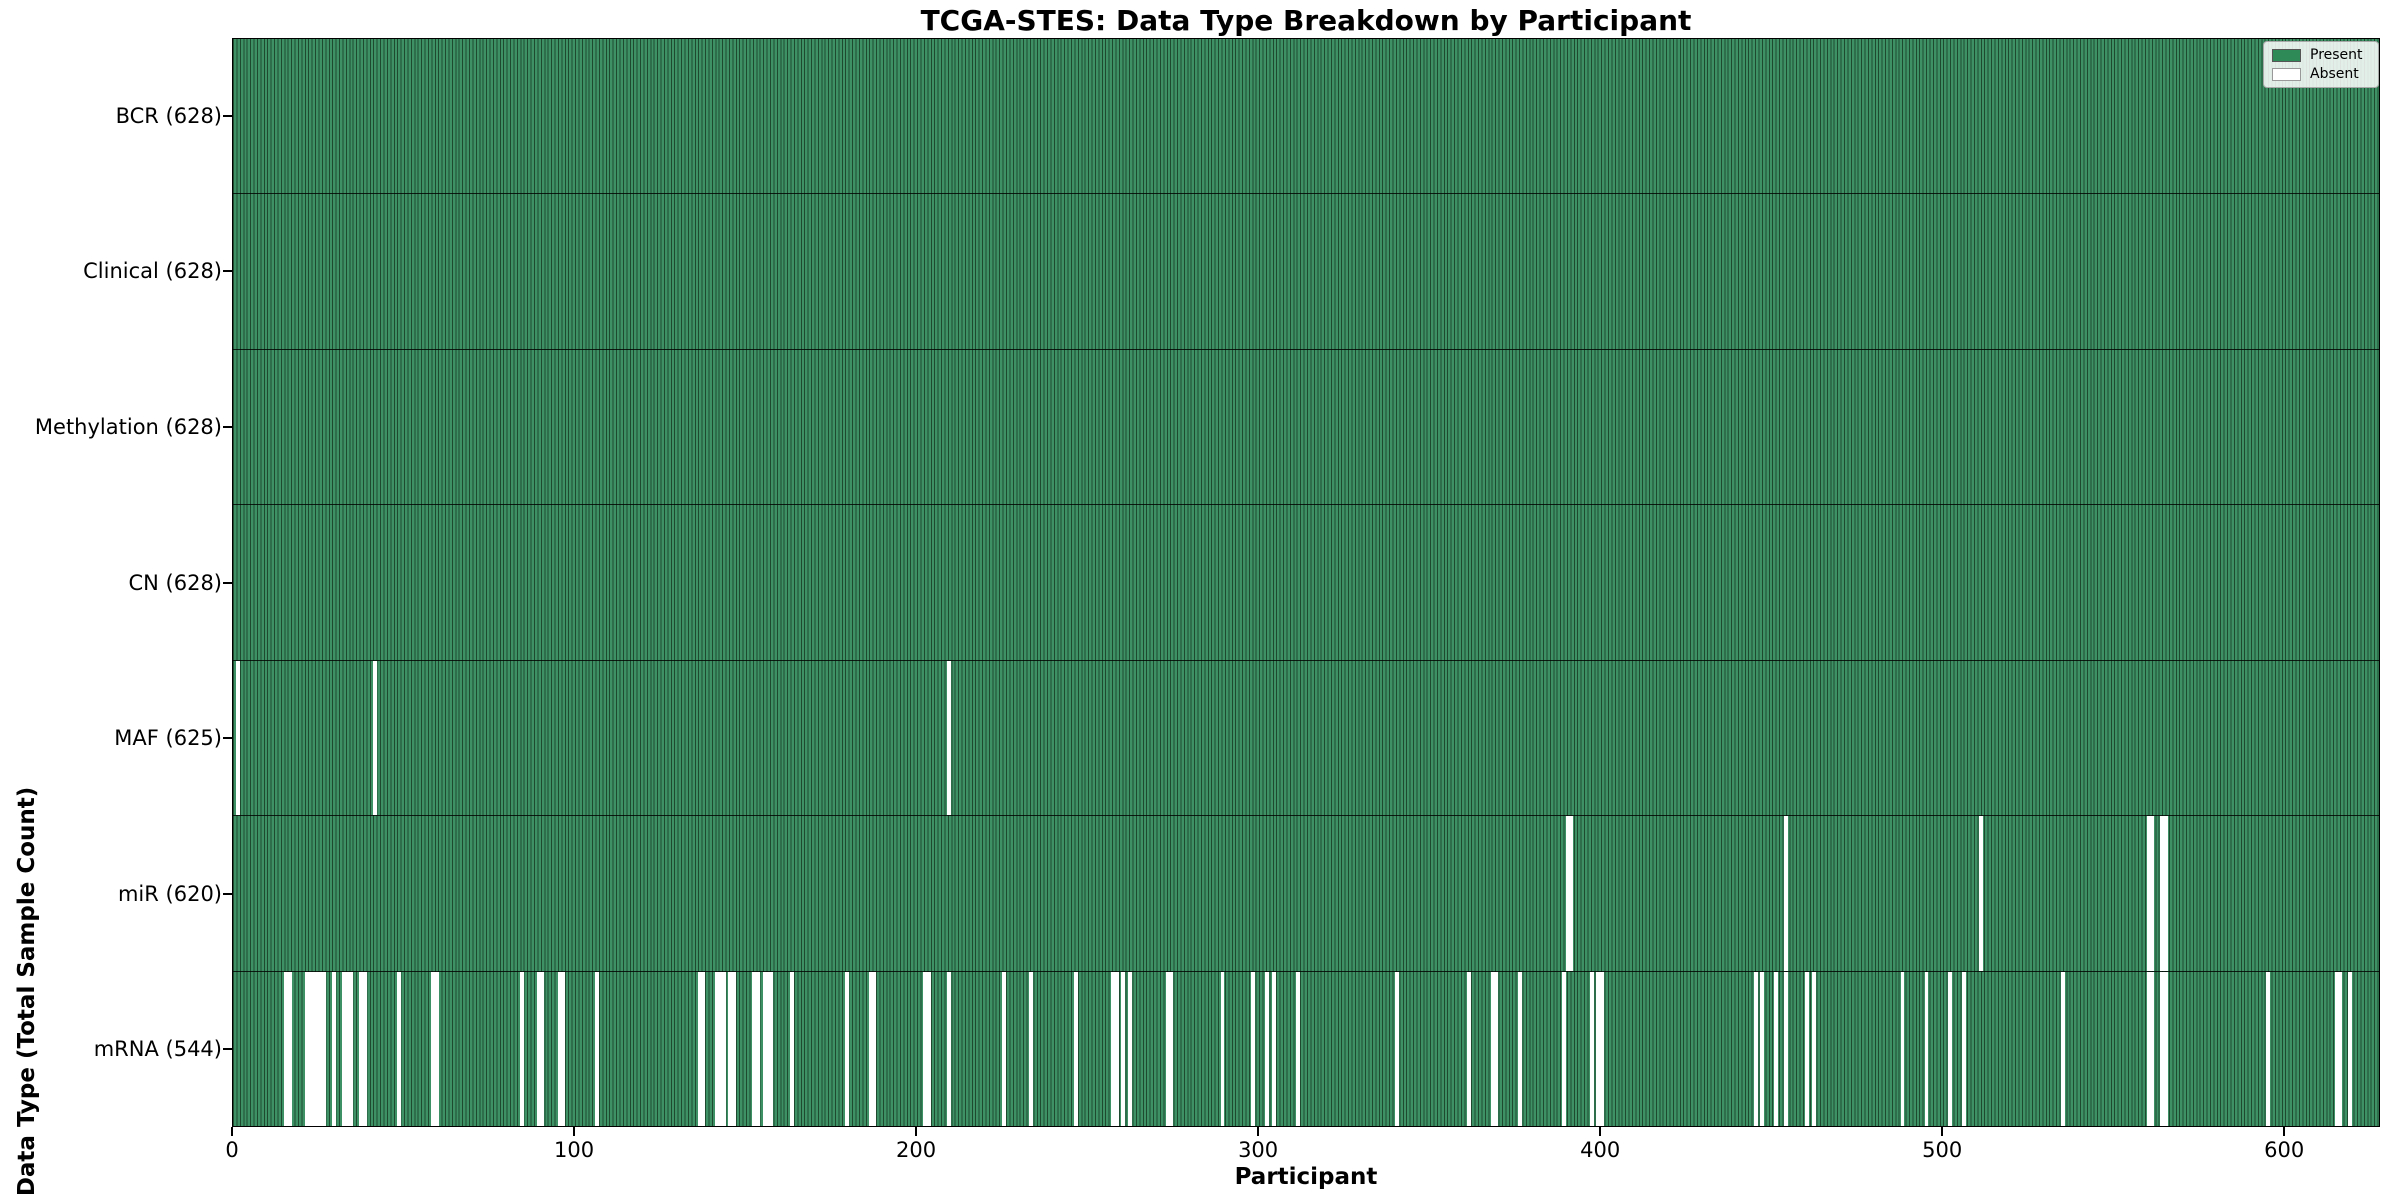  Describe the element at coordinates (2286, 74) in the screenshot. I see `legend-swatch-absent` at that location.